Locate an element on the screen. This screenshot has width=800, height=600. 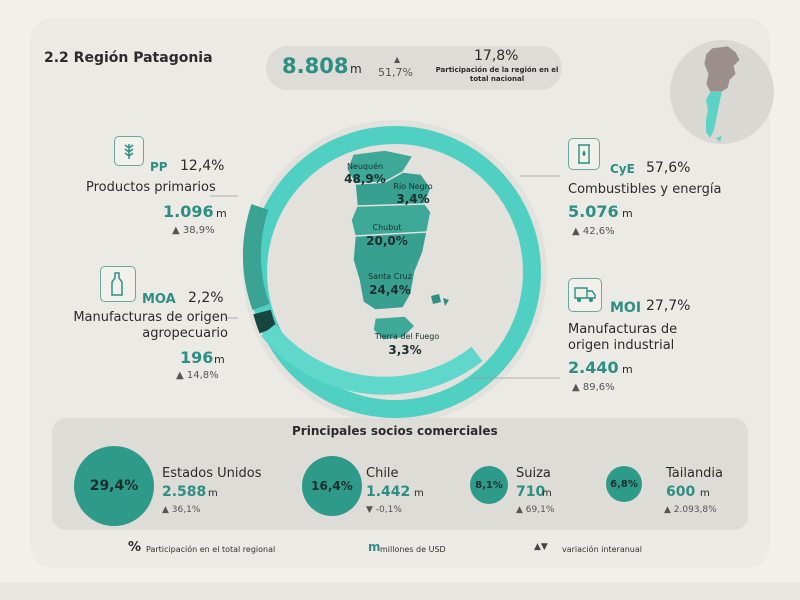
partner-share-bubble: 8,1% is located at coordinates (489, 485).